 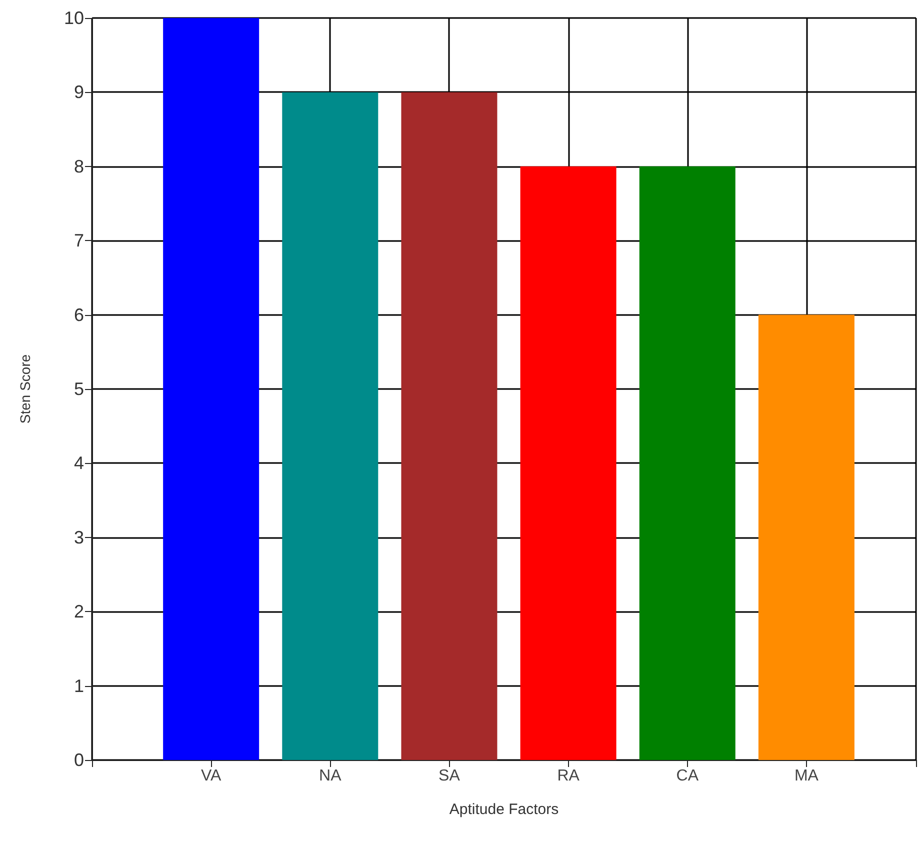 I want to click on x-tick-label: NA, so click(x=330, y=776).